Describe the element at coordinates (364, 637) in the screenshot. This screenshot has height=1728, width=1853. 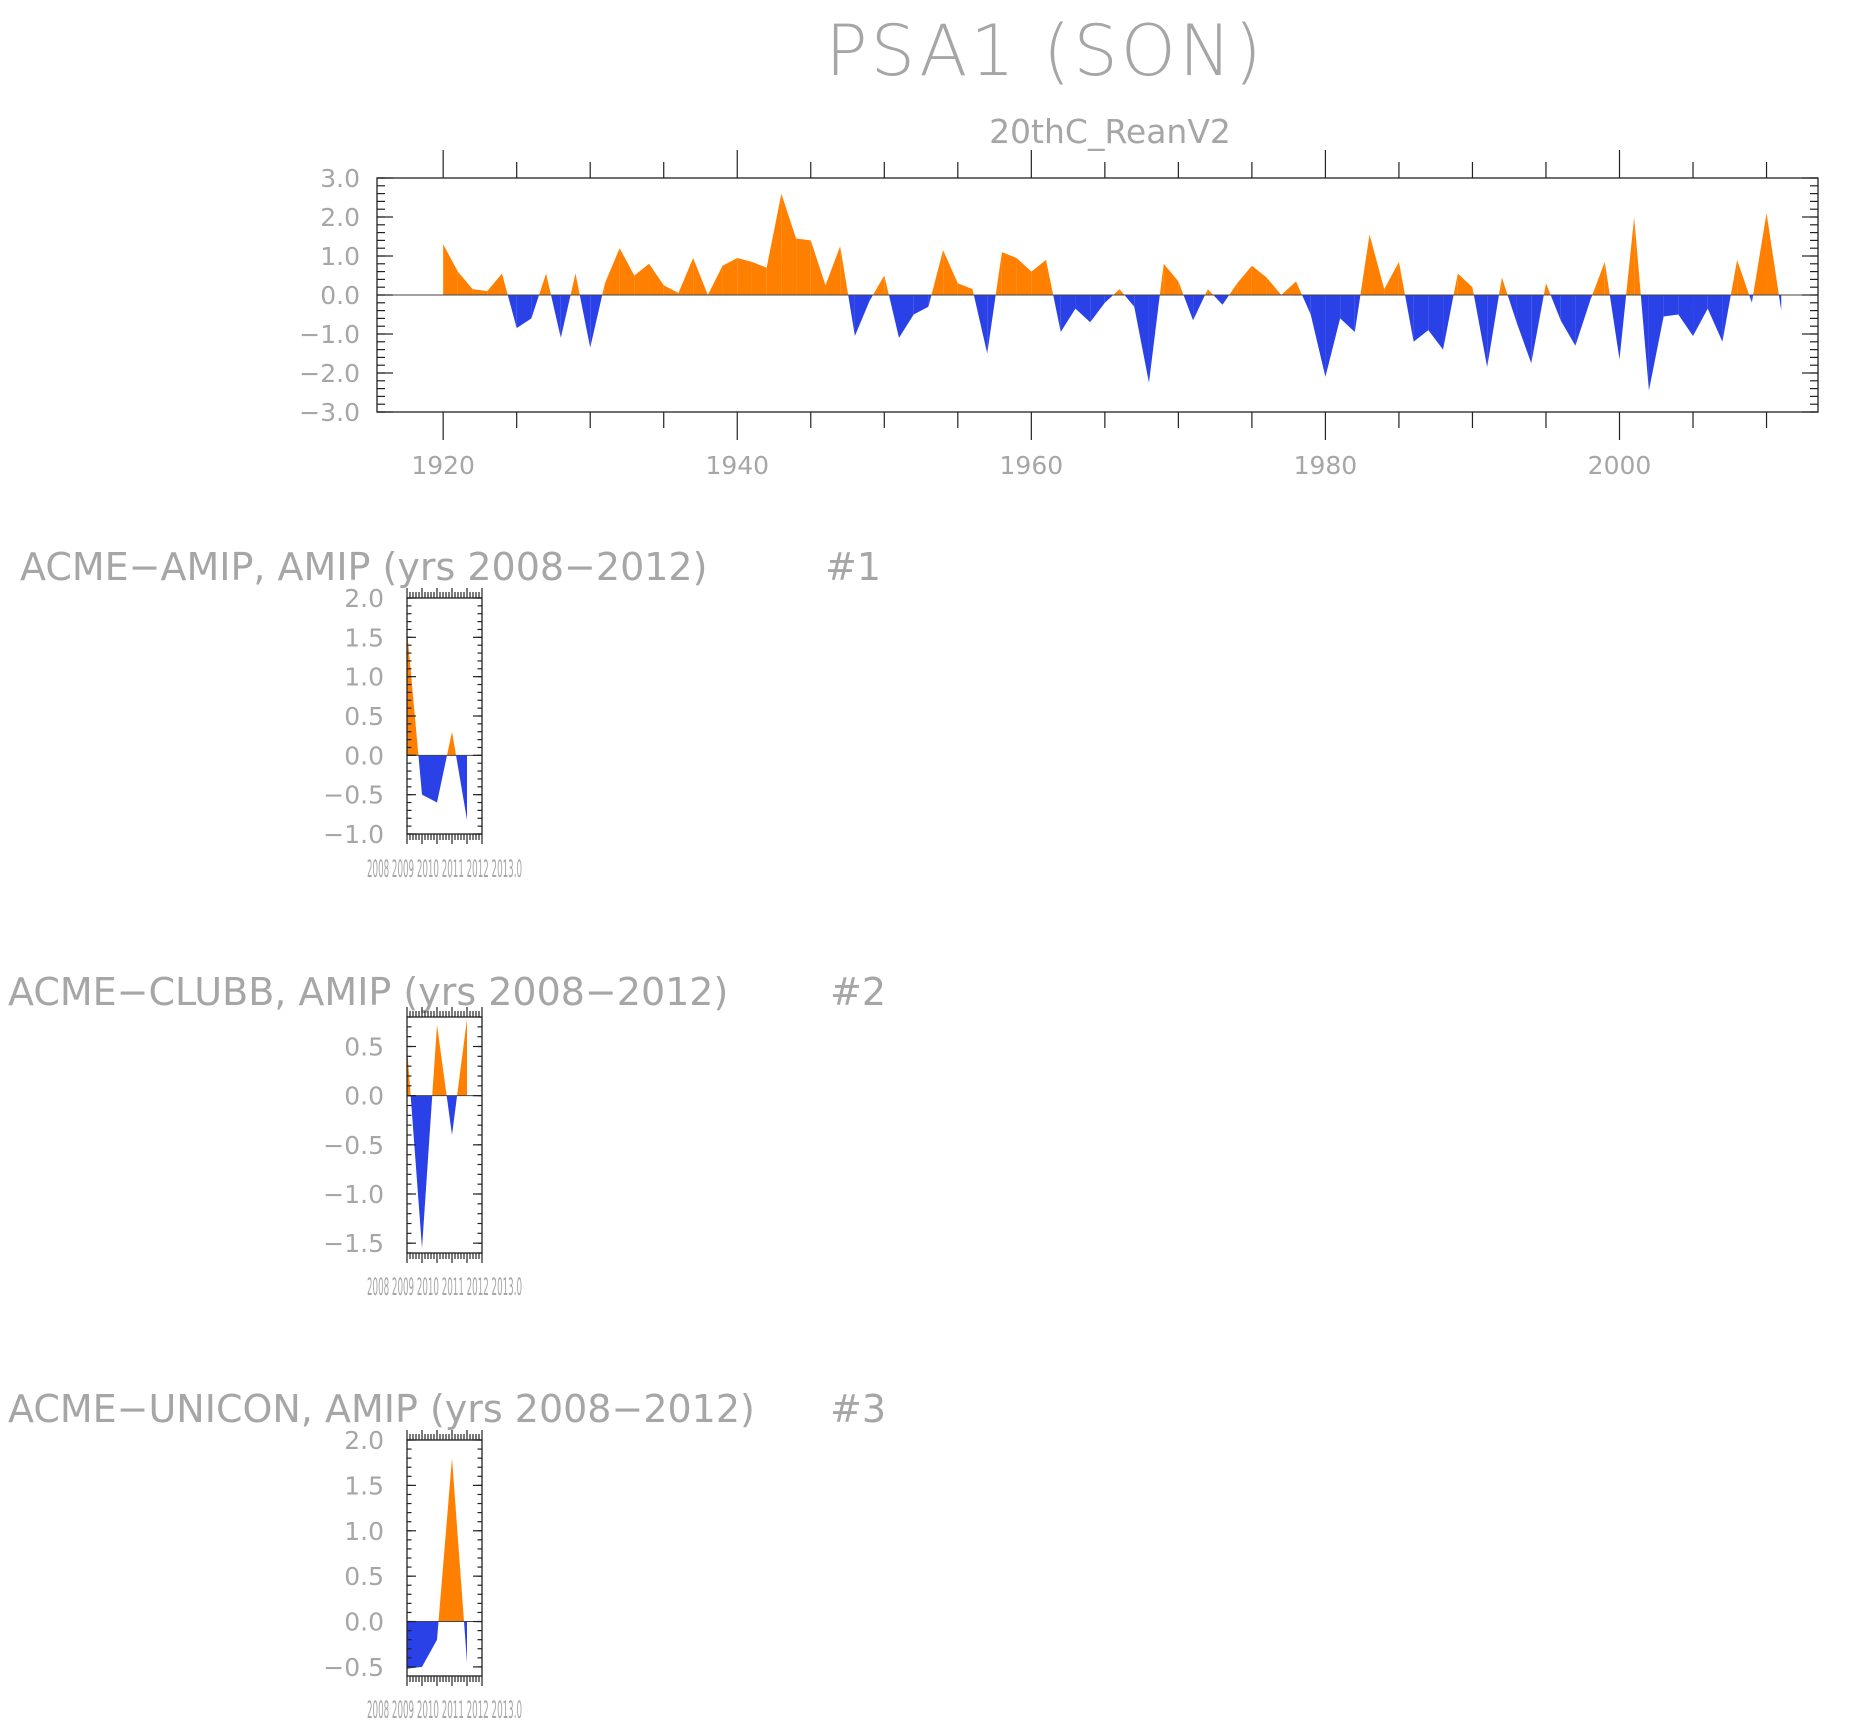
I see `y-tick-label: 1.5` at that location.